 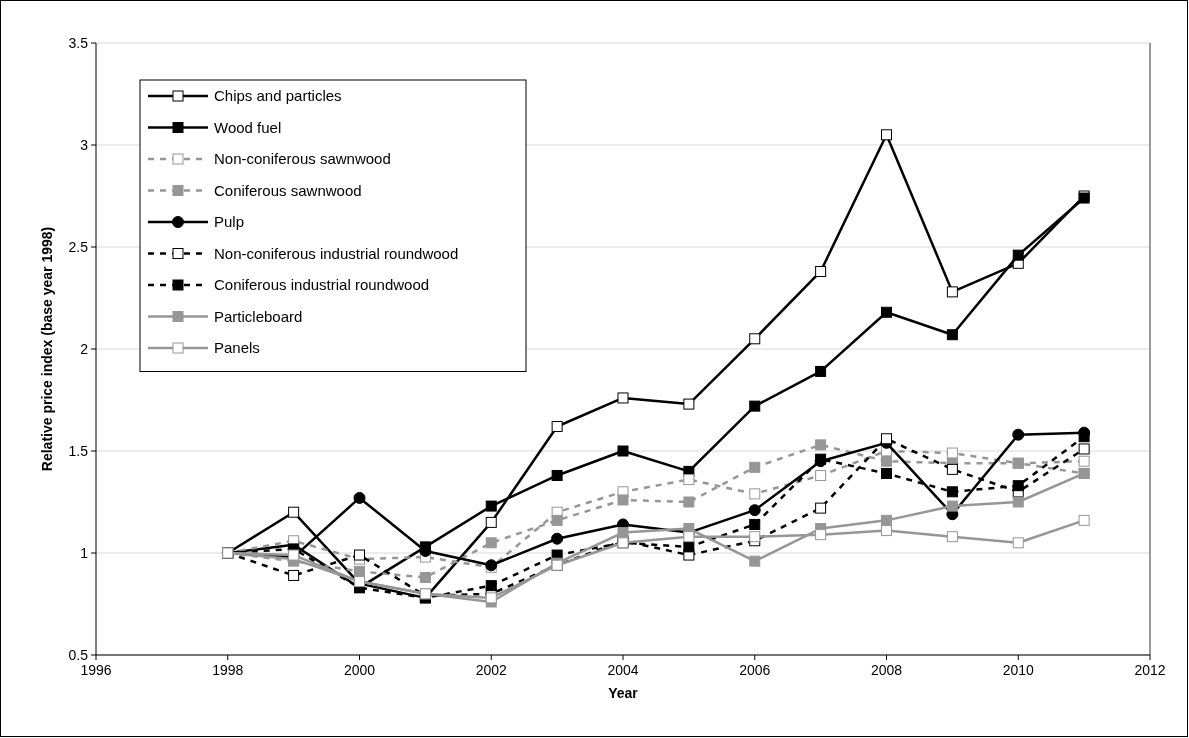 I want to click on y-tick-label: 3.5, so click(x=78, y=42).